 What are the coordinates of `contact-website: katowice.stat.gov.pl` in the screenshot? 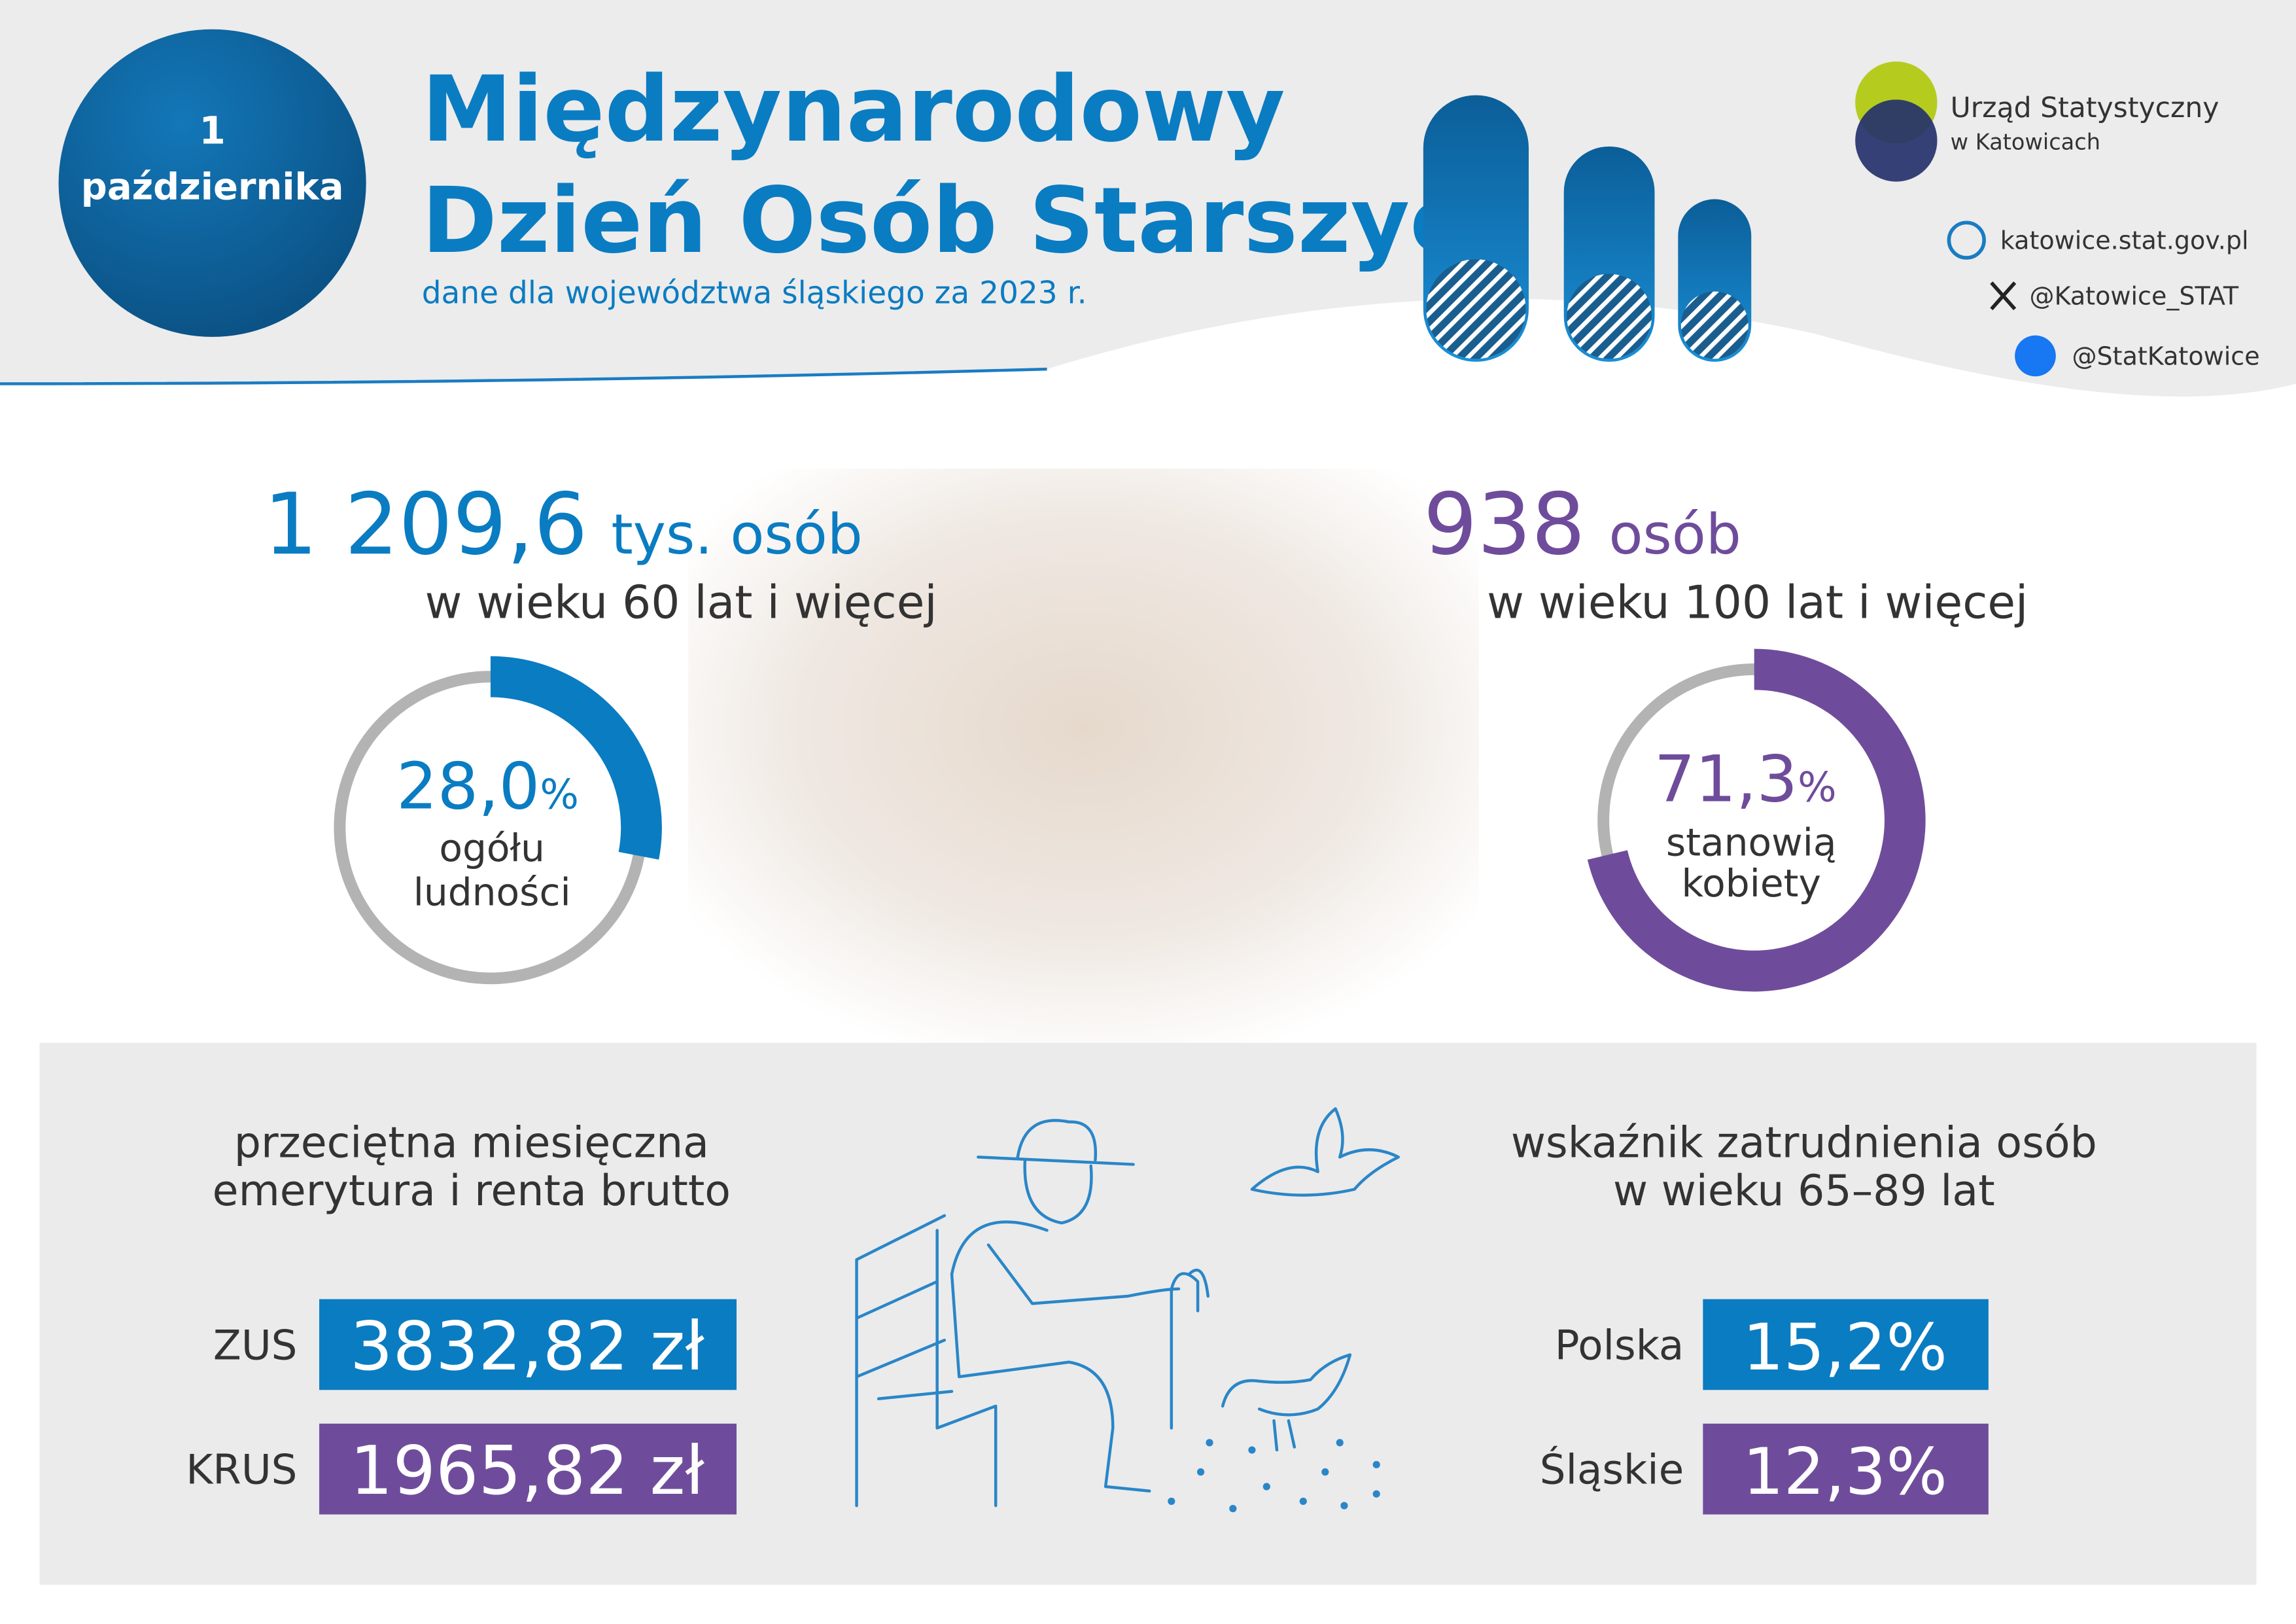 It's located at (2124, 240).